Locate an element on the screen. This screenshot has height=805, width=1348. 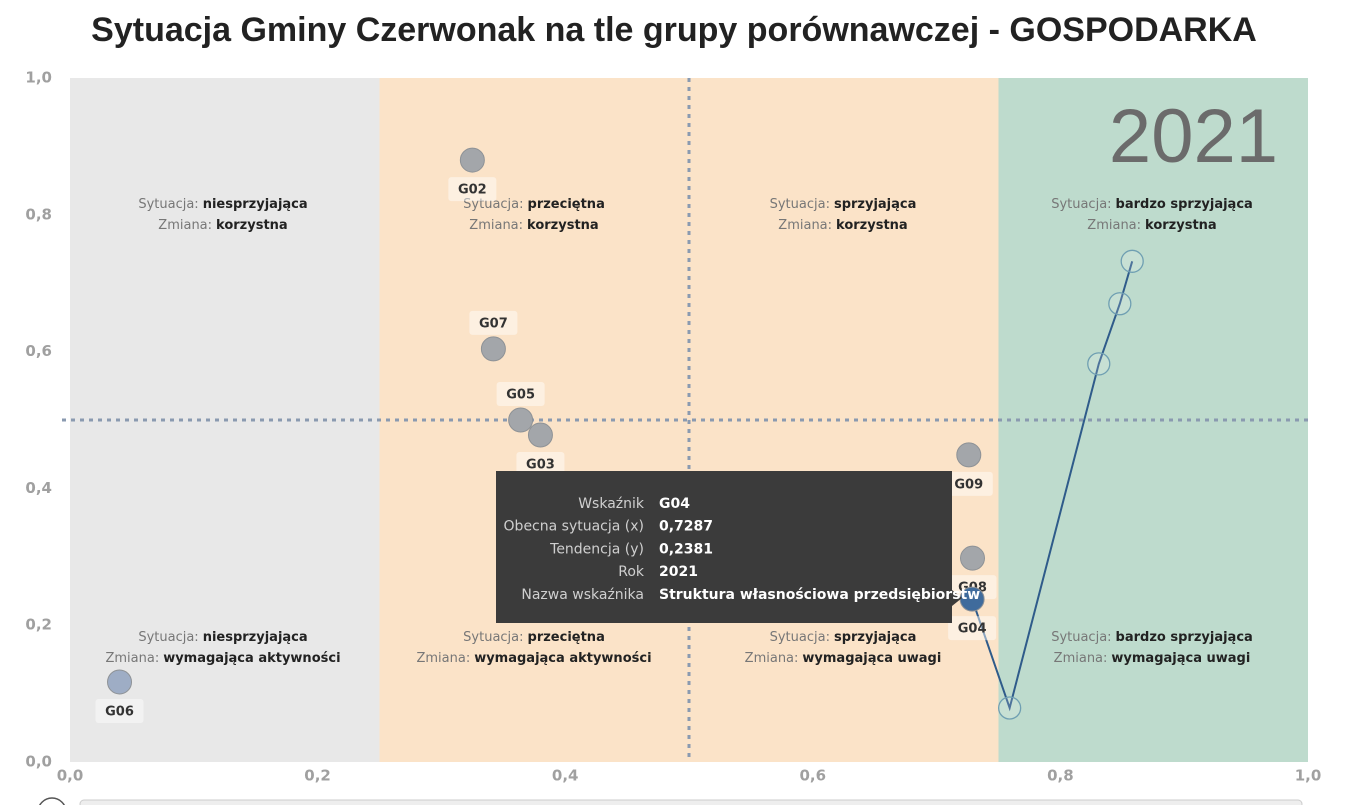
point-label: G07 is located at coordinates (493, 323).